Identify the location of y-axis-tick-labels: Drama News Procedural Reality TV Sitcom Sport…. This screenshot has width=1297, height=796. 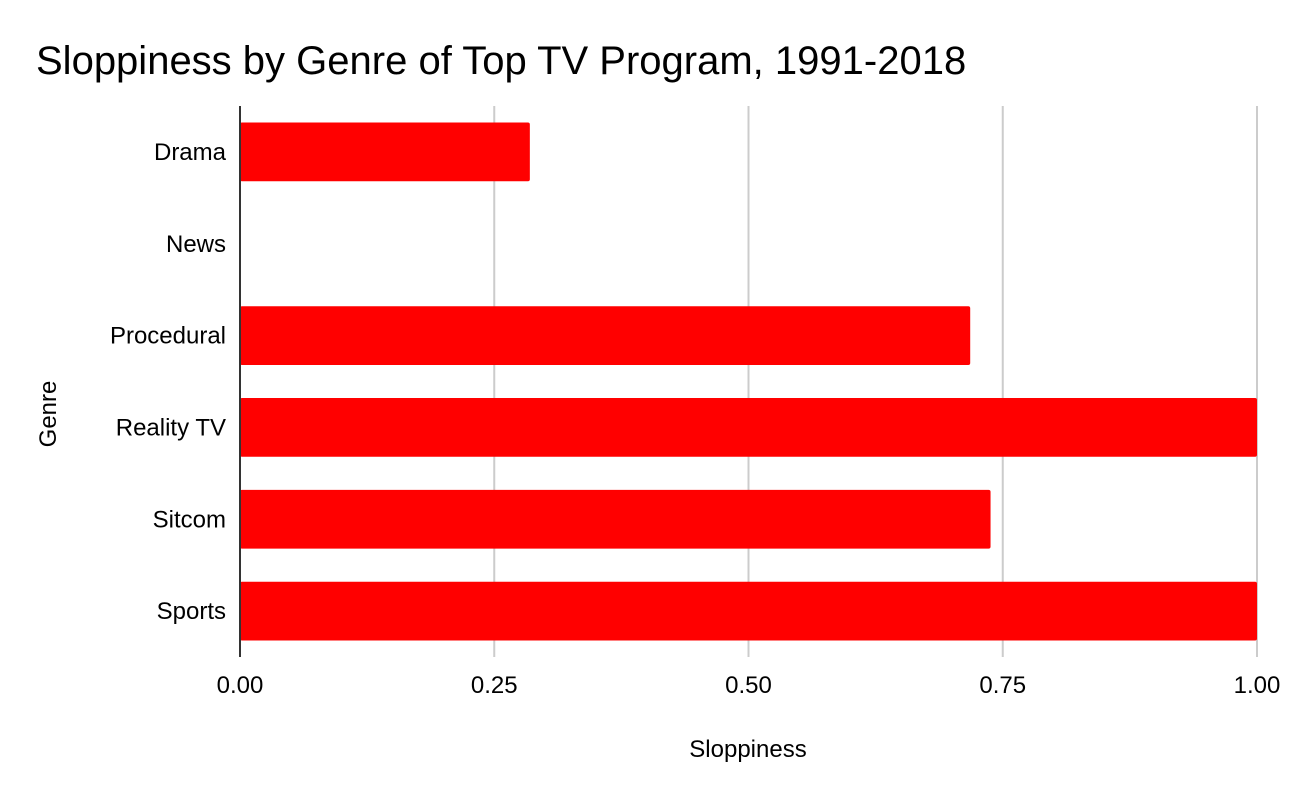
(168, 382).